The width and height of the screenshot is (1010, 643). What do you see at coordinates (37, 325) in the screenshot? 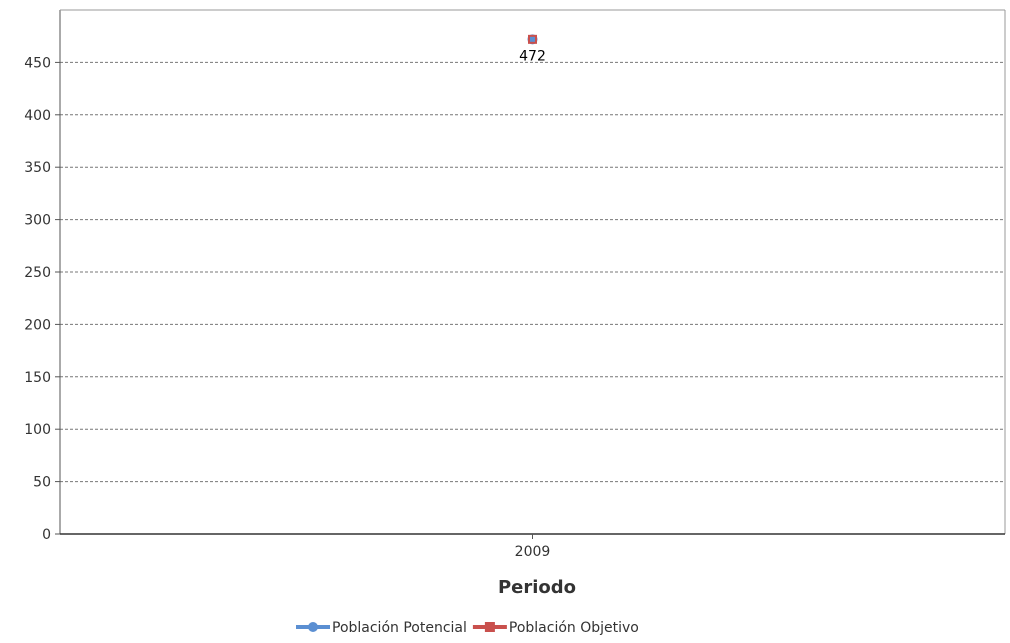
I see `y-tick-label: 200` at bounding box center [37, 325].